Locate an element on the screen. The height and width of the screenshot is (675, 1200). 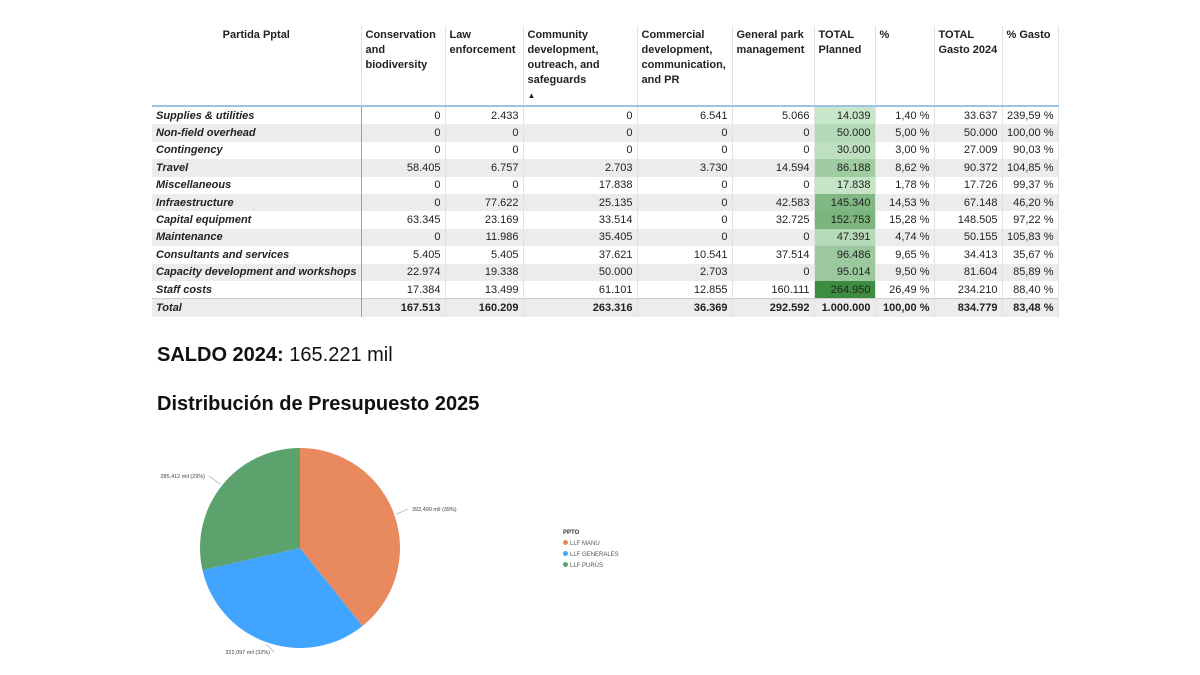
column-header: Law enforcement is located at coordinates (484, 66).